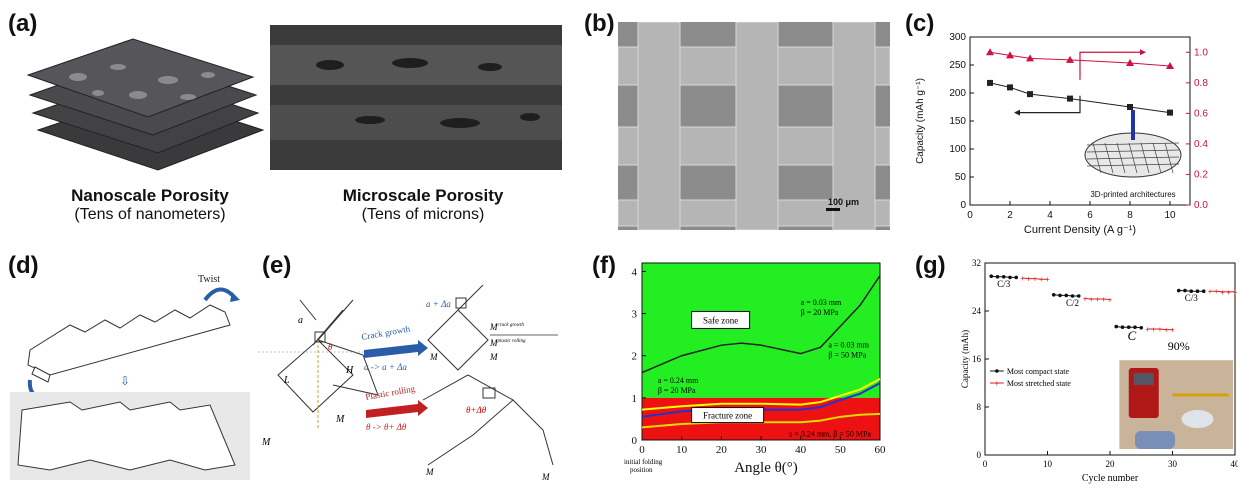 Image resolution: width=1238 pixels, height=490 pixels. Describe the element at coordinates (635, 315) in the screenshot. I see `f-ytick-label: 3` at that location.